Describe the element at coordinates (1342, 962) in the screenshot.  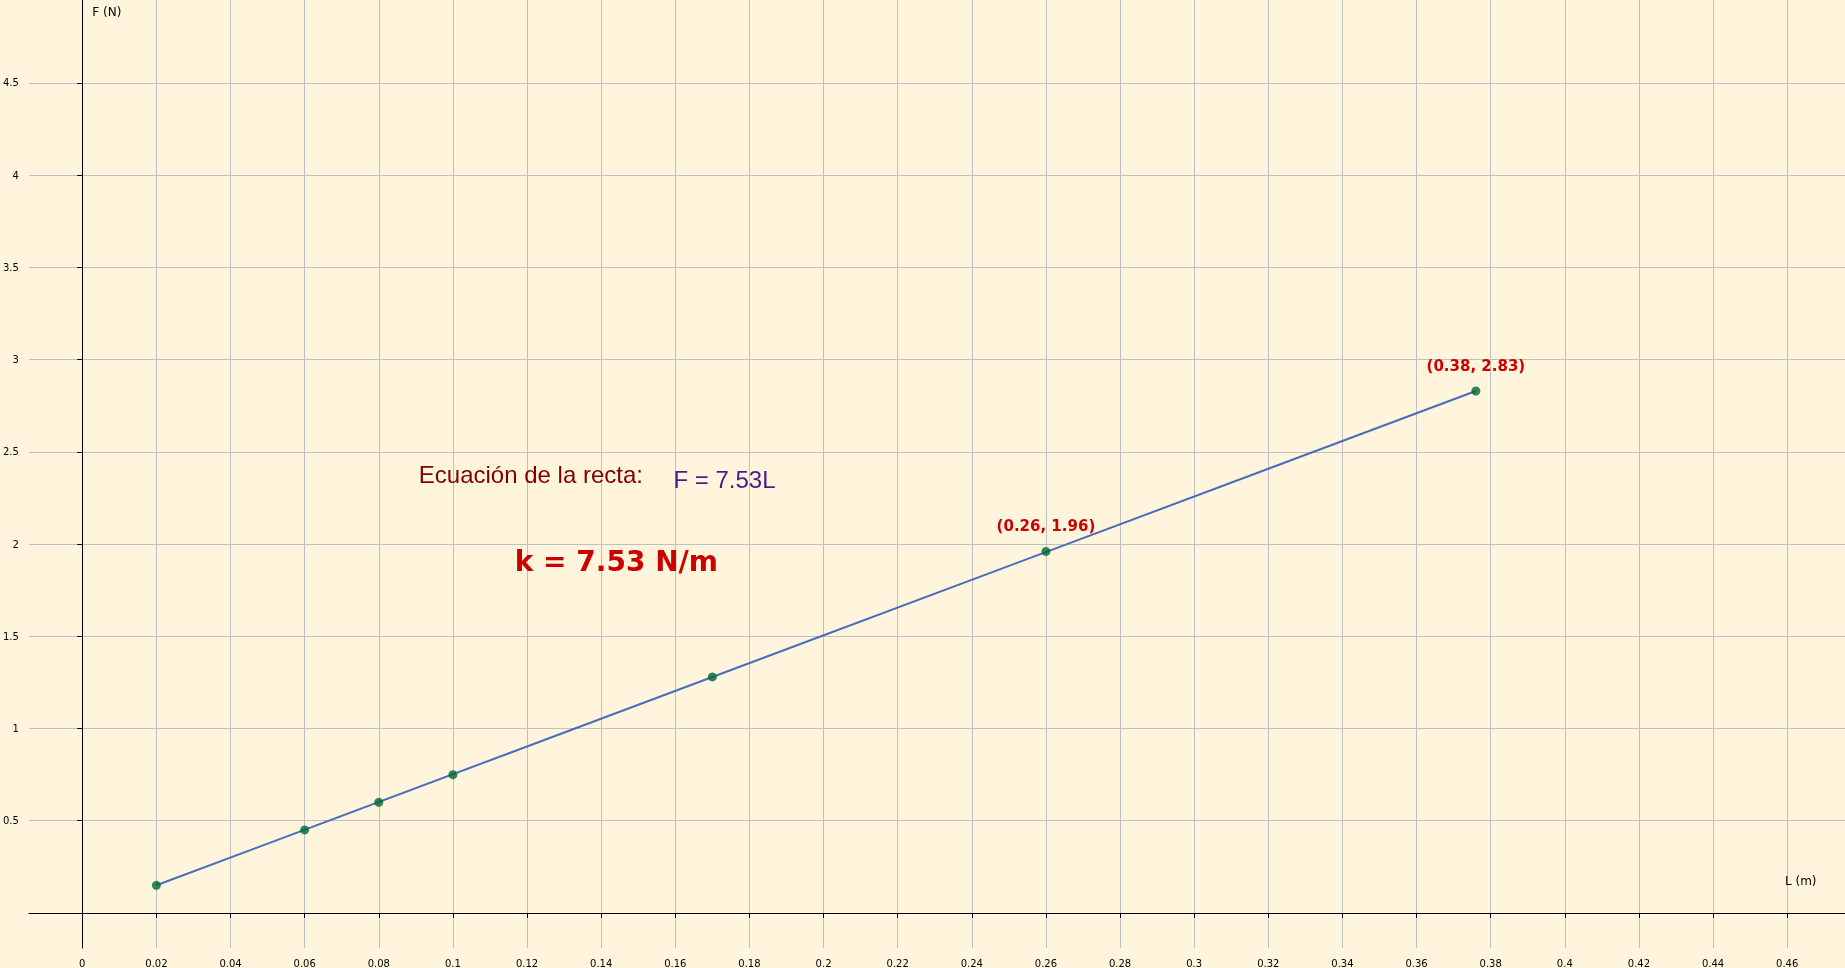
I see `x-tick-label: 0.34` at that location.